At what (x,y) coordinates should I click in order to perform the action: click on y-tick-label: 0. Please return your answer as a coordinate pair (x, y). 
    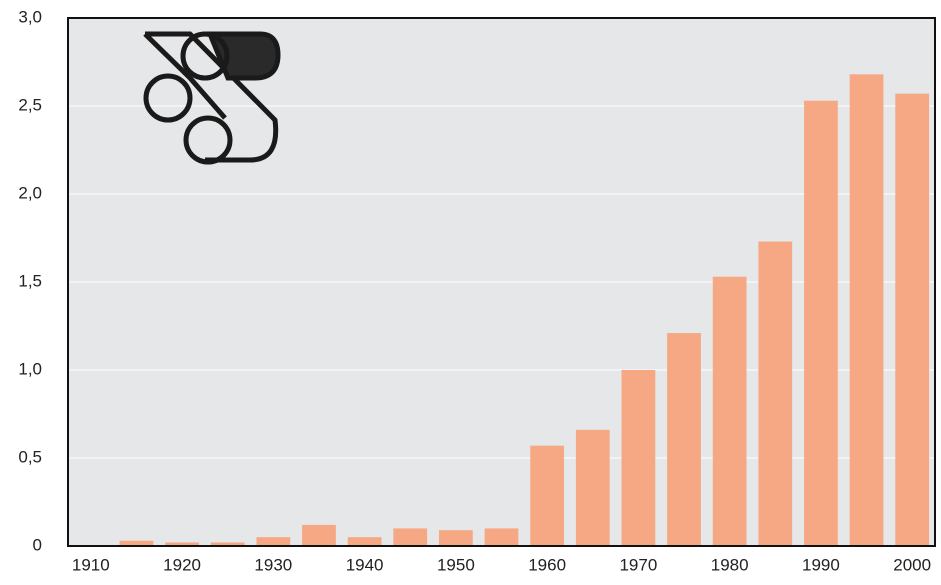
    Looking at the image, I should click on (37, 544).